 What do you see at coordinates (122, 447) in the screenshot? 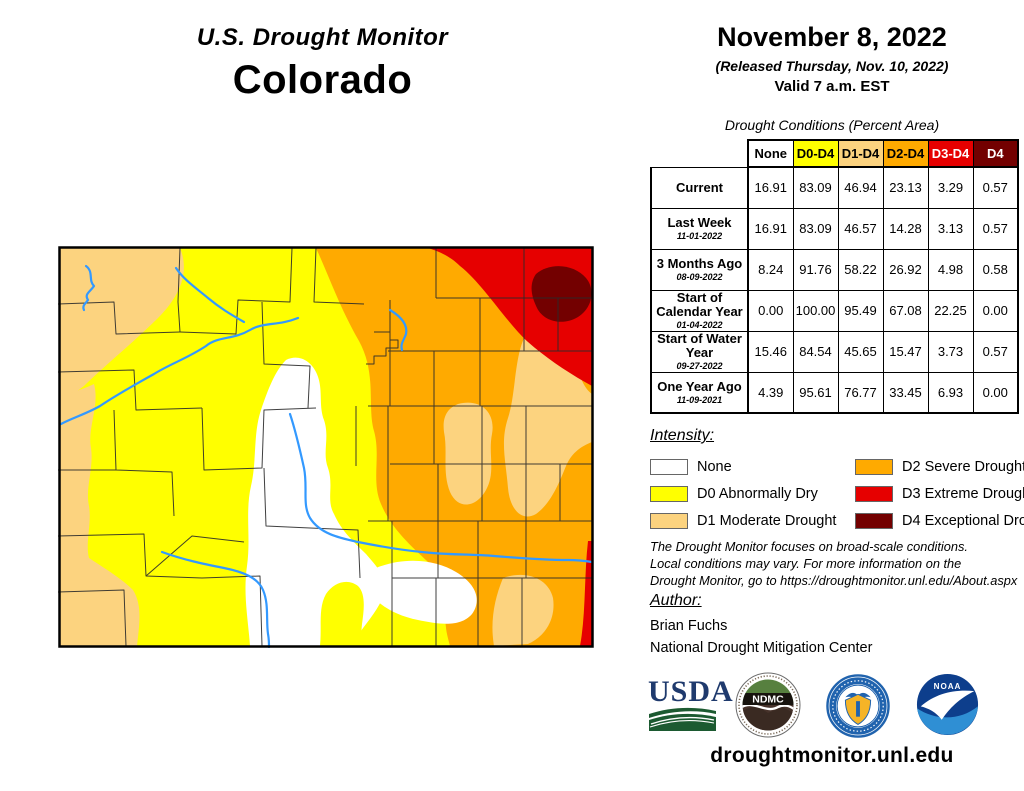
I see `map-region-d1-west` at bounding box center [122, 447].